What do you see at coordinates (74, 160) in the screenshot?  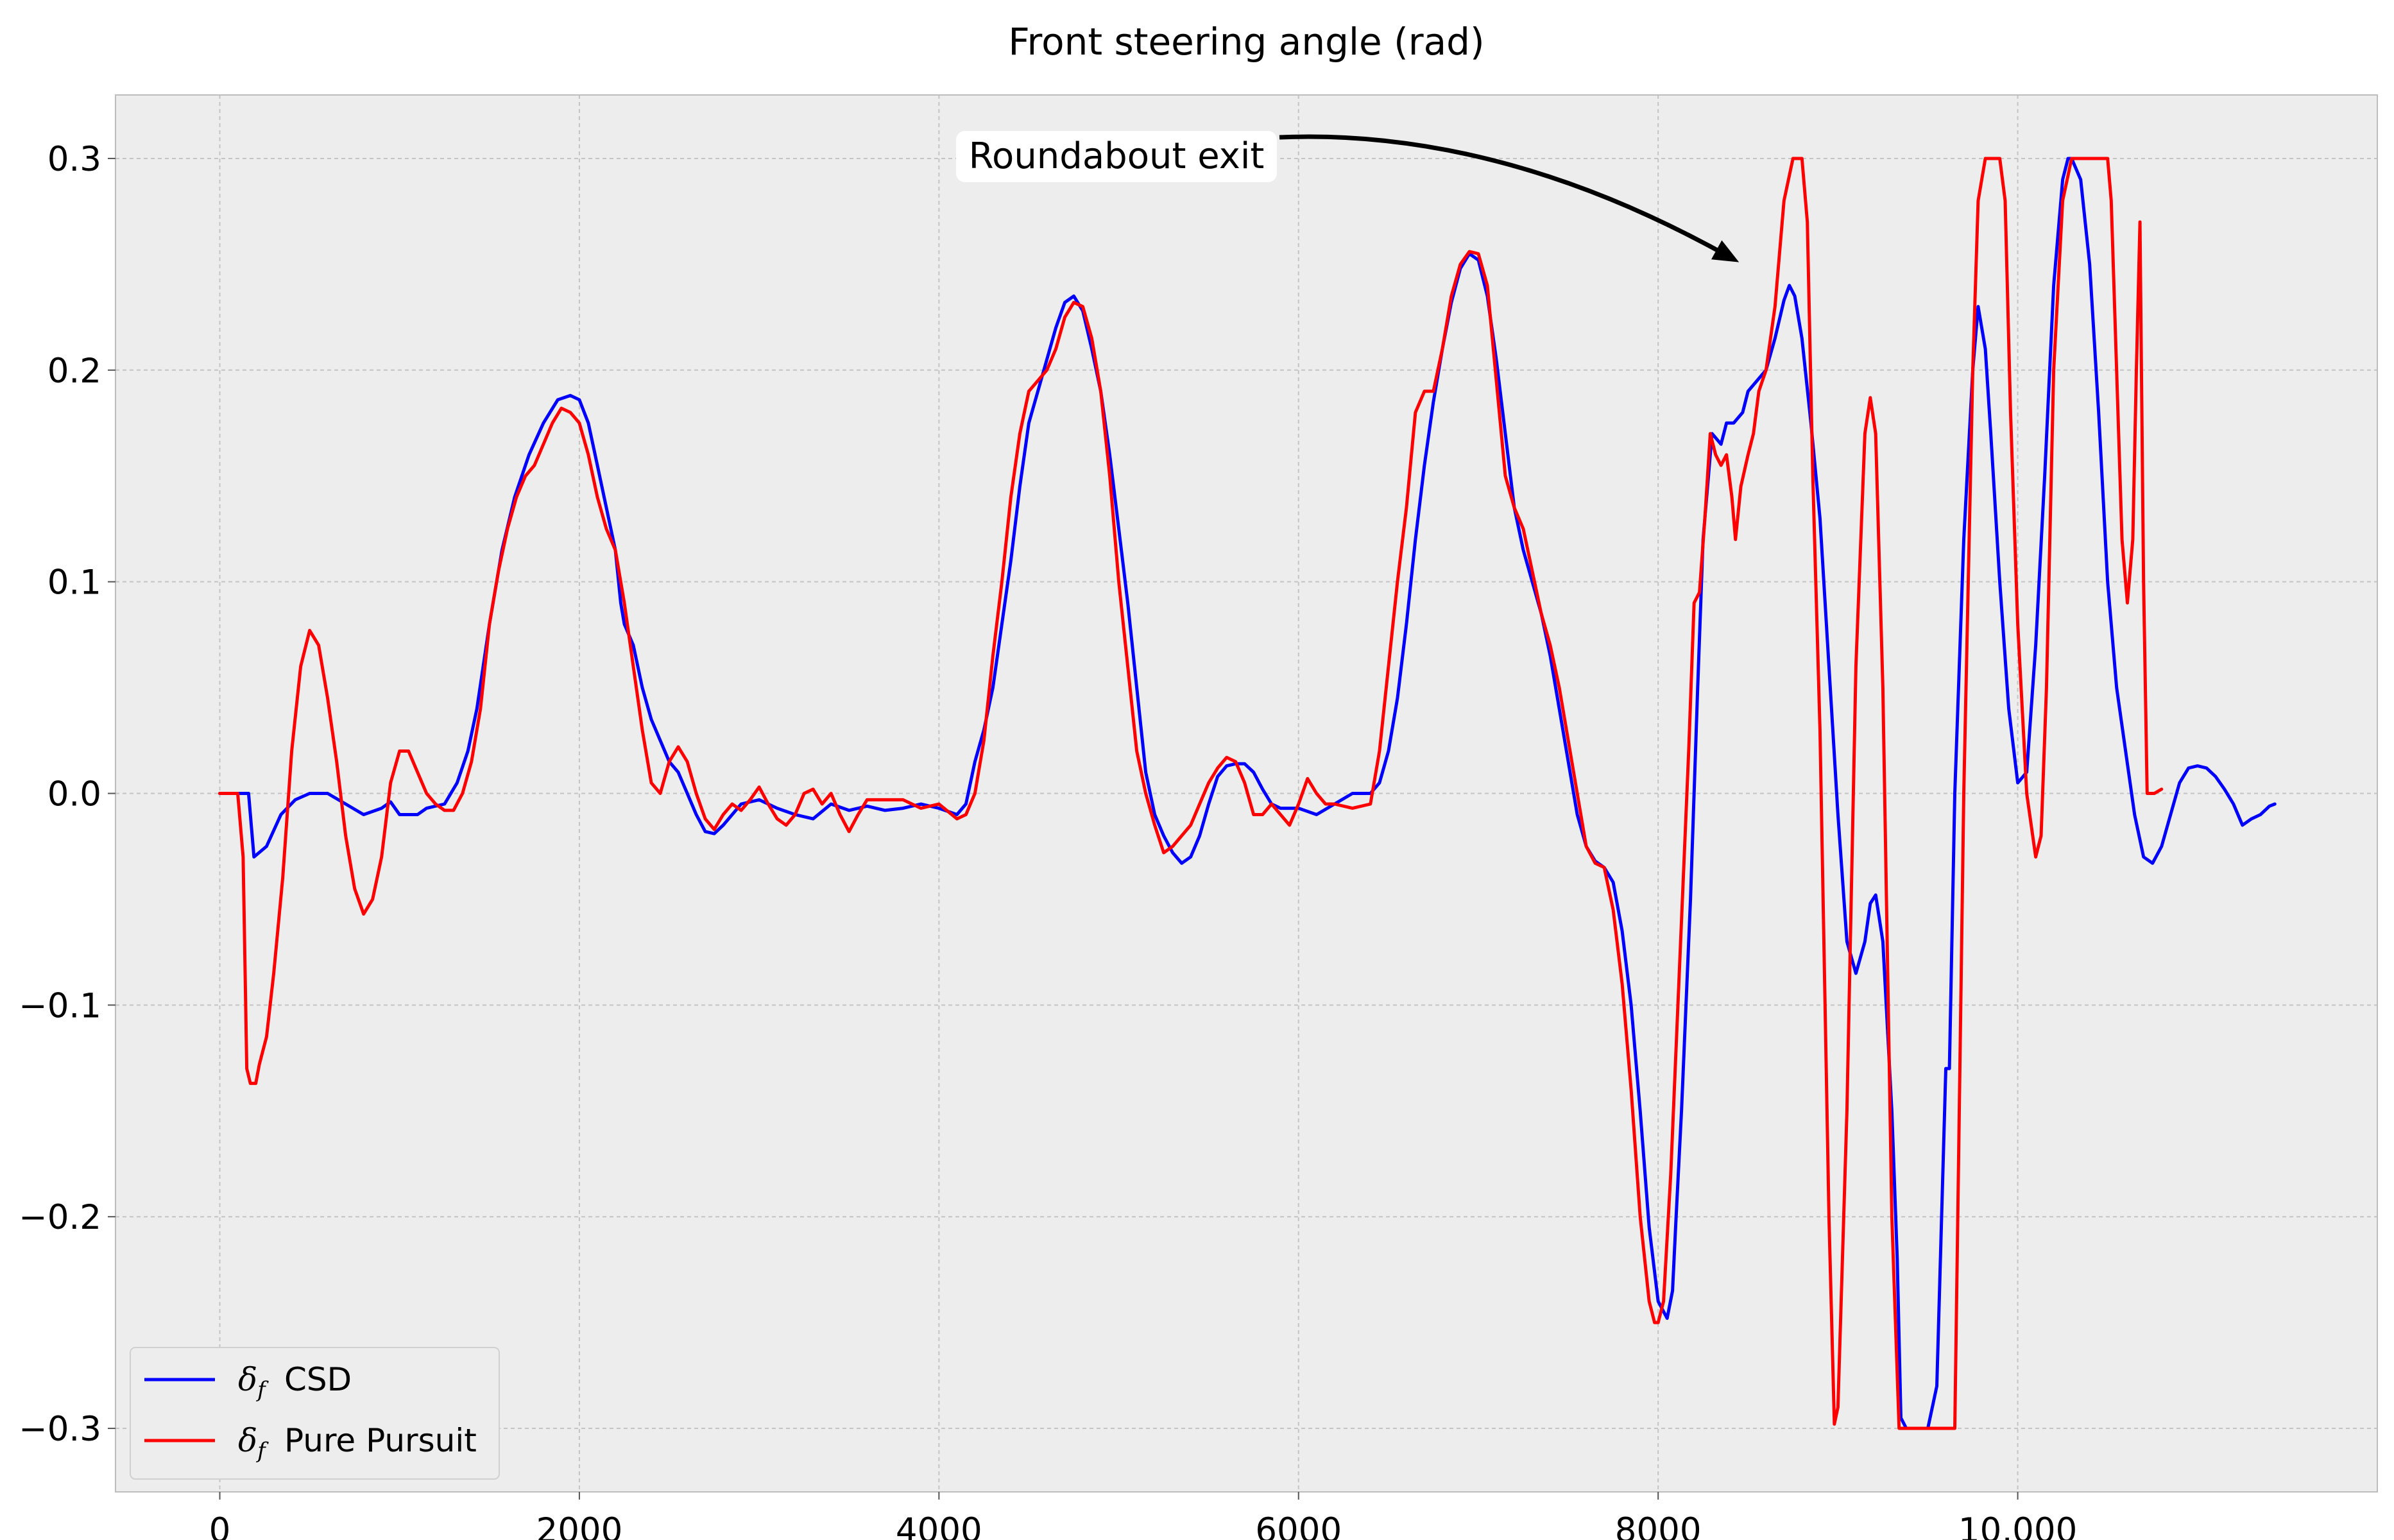 I see `y-tick-label: 0.3` at bounding box center [74, 160].